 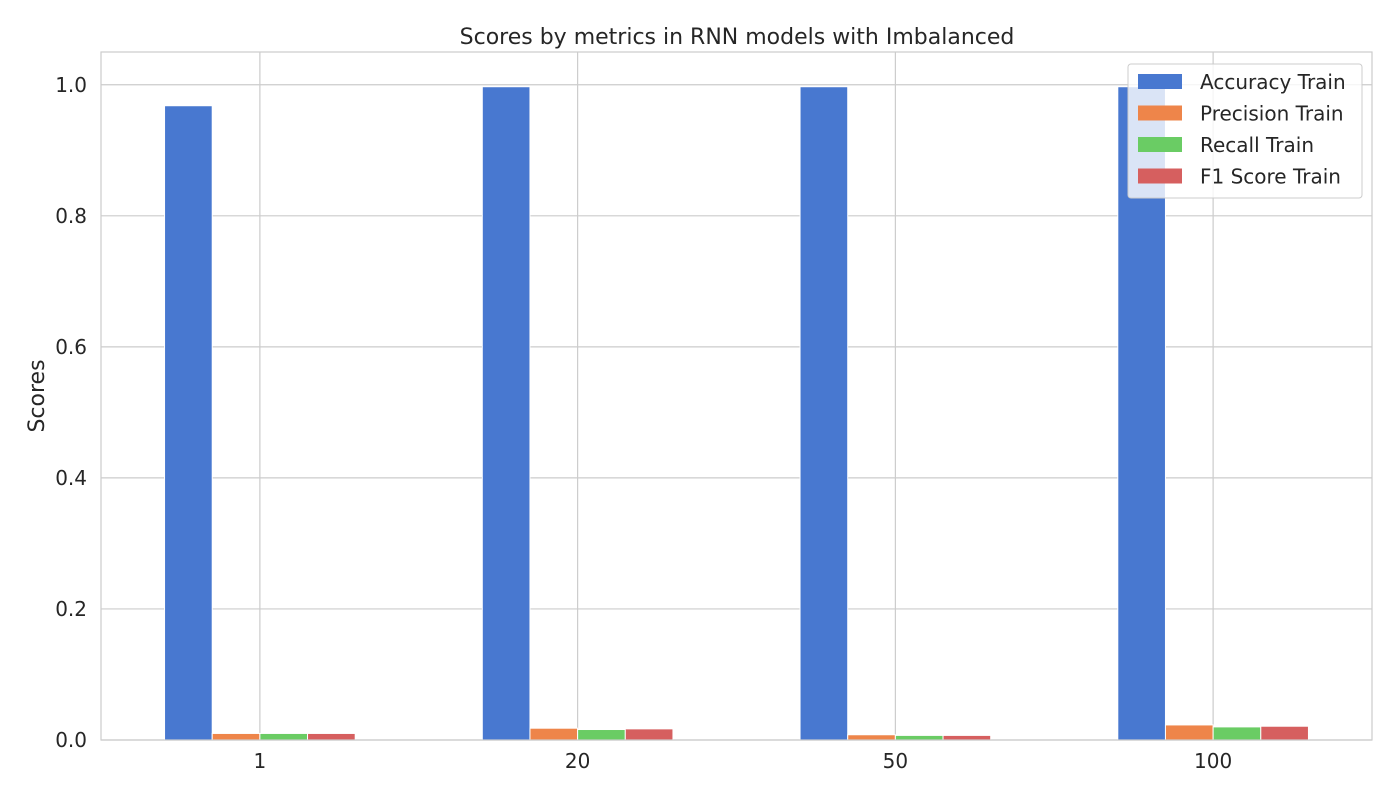 I want to click on x-tick-labels: 1 20 50 100, so click(x=743, y=761).